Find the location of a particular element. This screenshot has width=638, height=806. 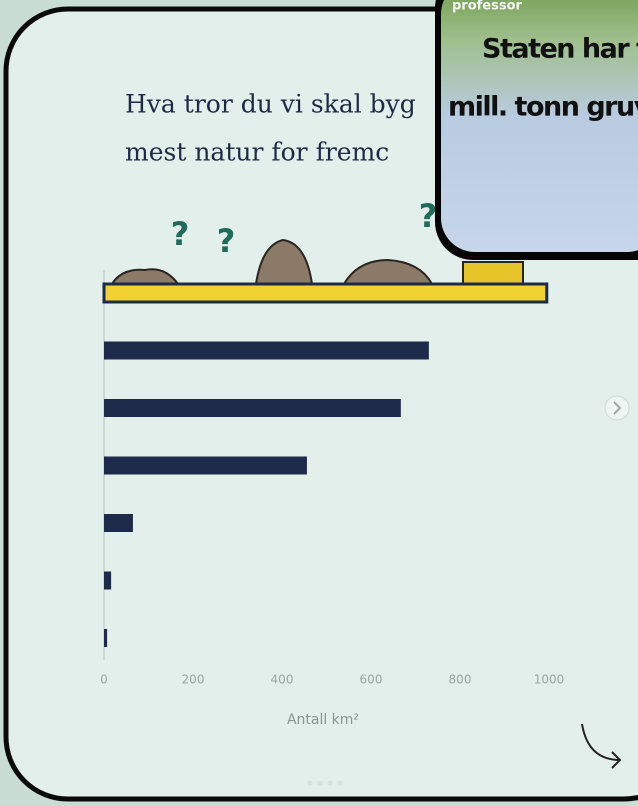

page-dots is located at coordinates (325, 783).